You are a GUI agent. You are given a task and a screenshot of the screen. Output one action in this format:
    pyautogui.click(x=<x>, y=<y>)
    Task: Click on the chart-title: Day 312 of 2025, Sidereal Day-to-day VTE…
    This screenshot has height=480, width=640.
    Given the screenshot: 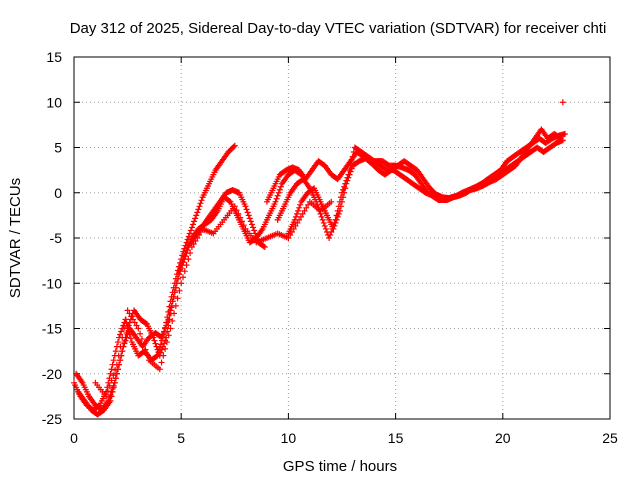 What is the action you would take?
    pyautogui.click(x=338, y=28)
    